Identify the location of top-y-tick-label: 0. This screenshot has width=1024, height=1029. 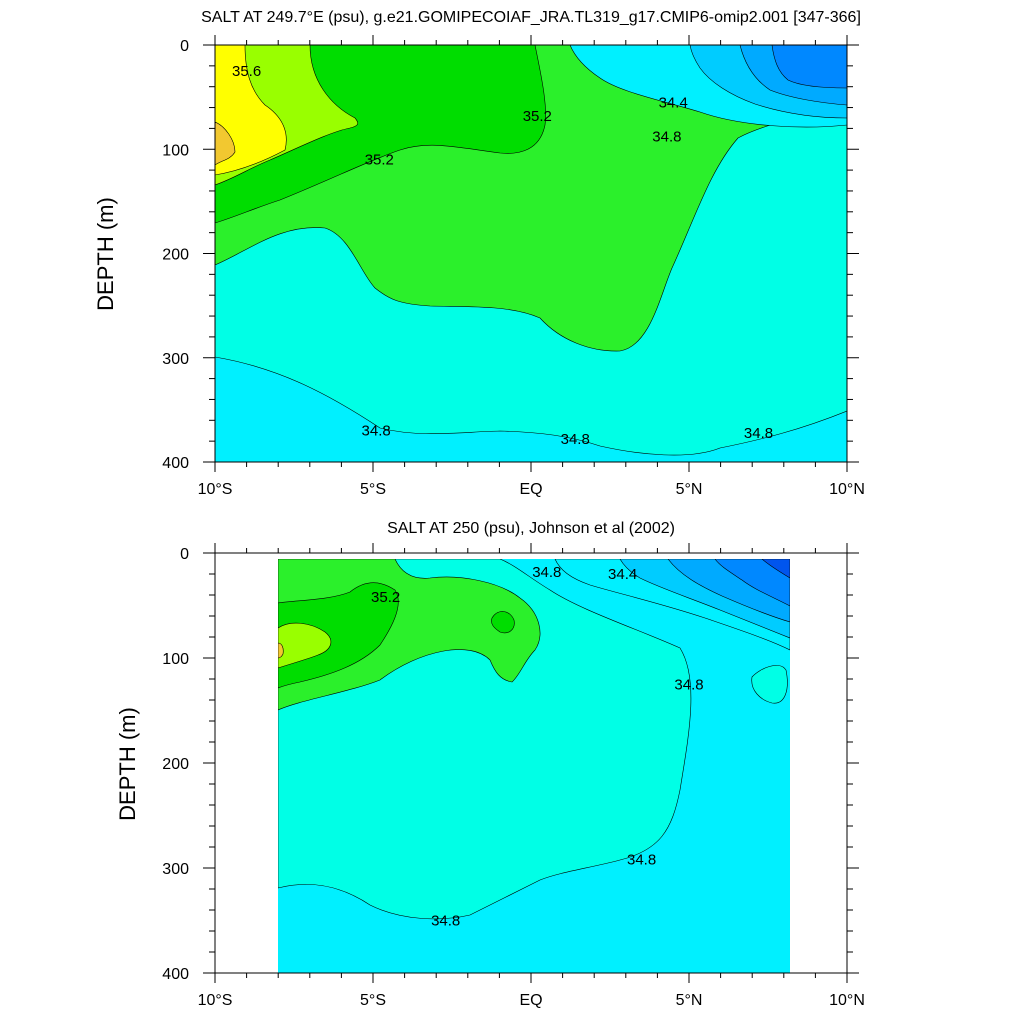
(184, 46).